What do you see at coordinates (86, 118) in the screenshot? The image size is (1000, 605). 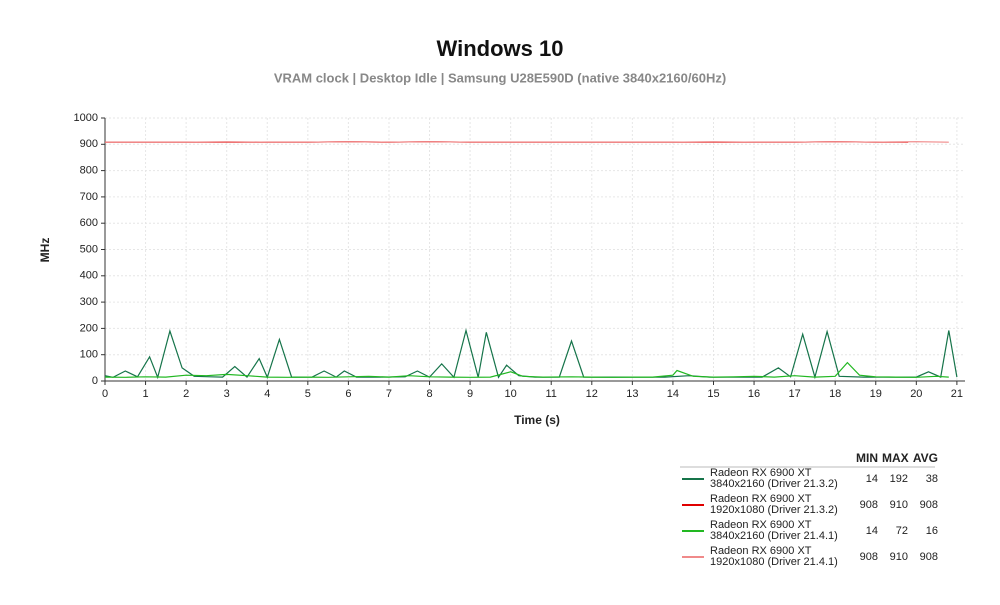 I see `y-tick-label: 1000` at bounding box center [86, 118].